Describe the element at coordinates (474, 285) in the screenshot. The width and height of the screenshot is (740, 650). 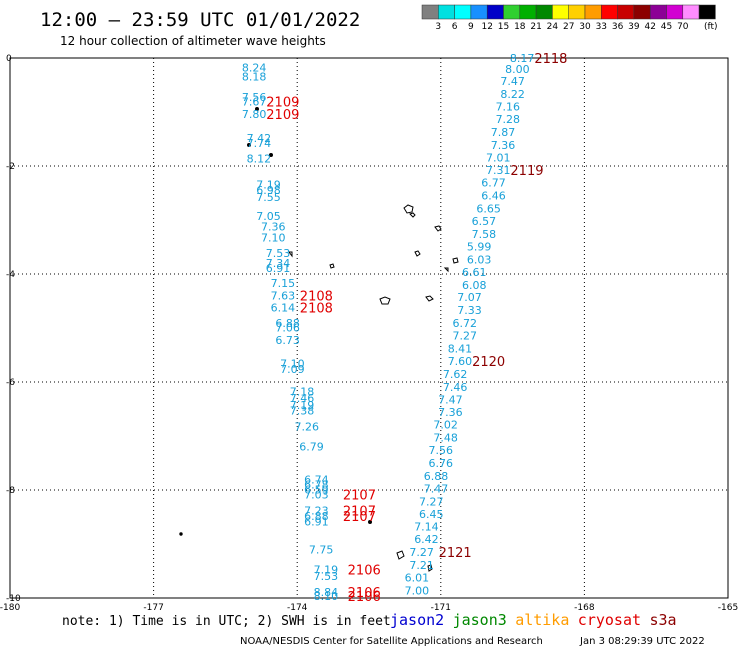
I see `wave-height-value: 6.08` at that location.